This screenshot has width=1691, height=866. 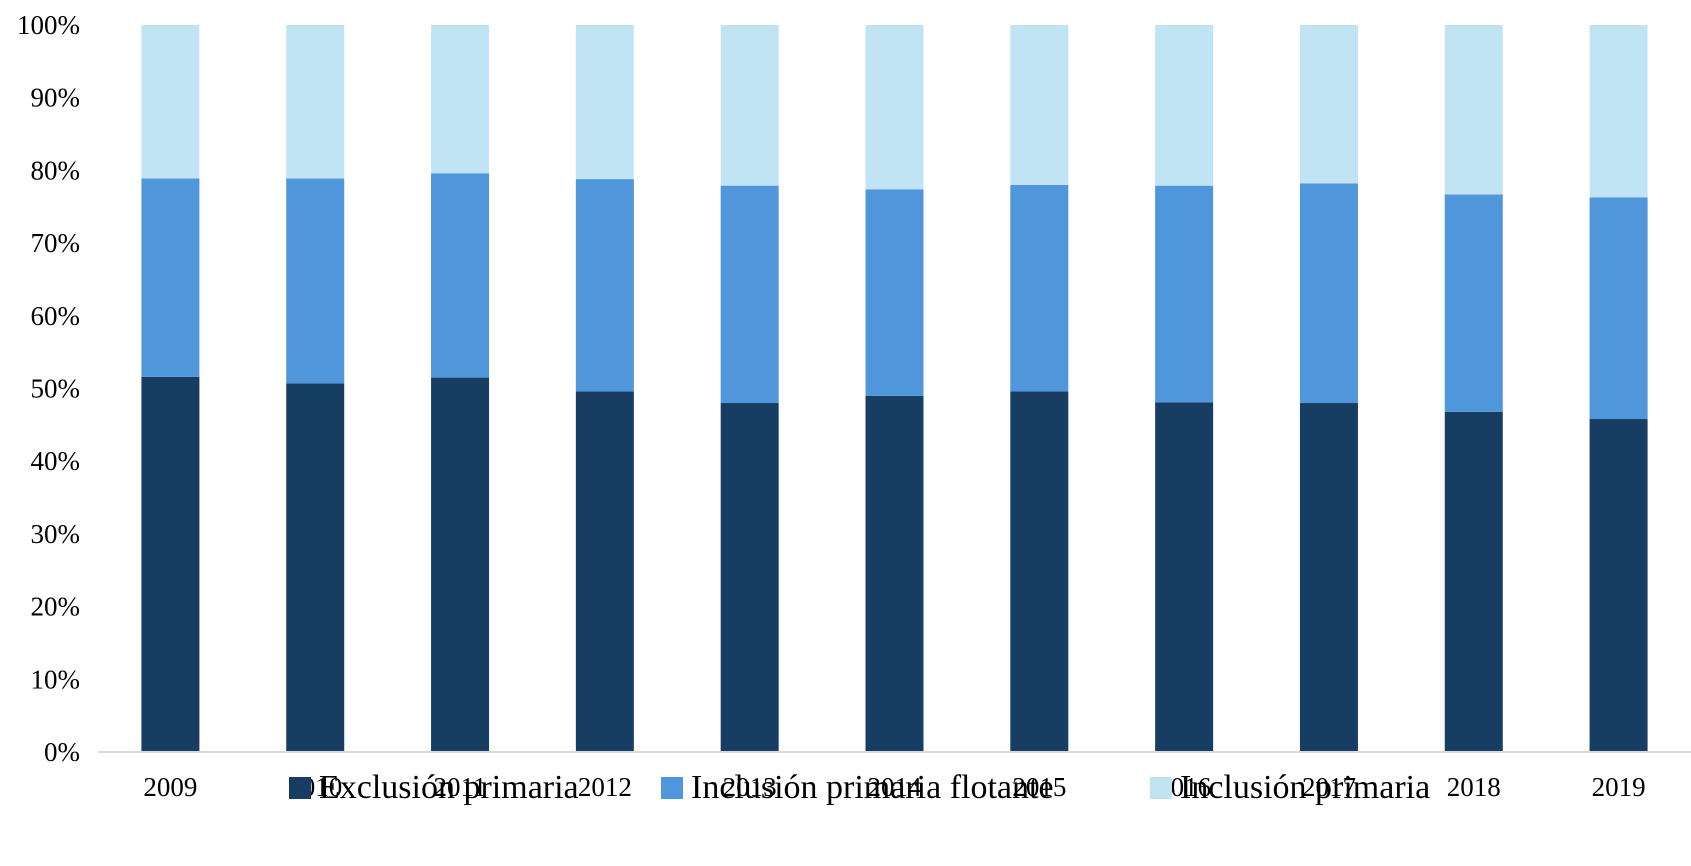 I want to click on y-tick-label: 10%, so click(x=56, y=679).